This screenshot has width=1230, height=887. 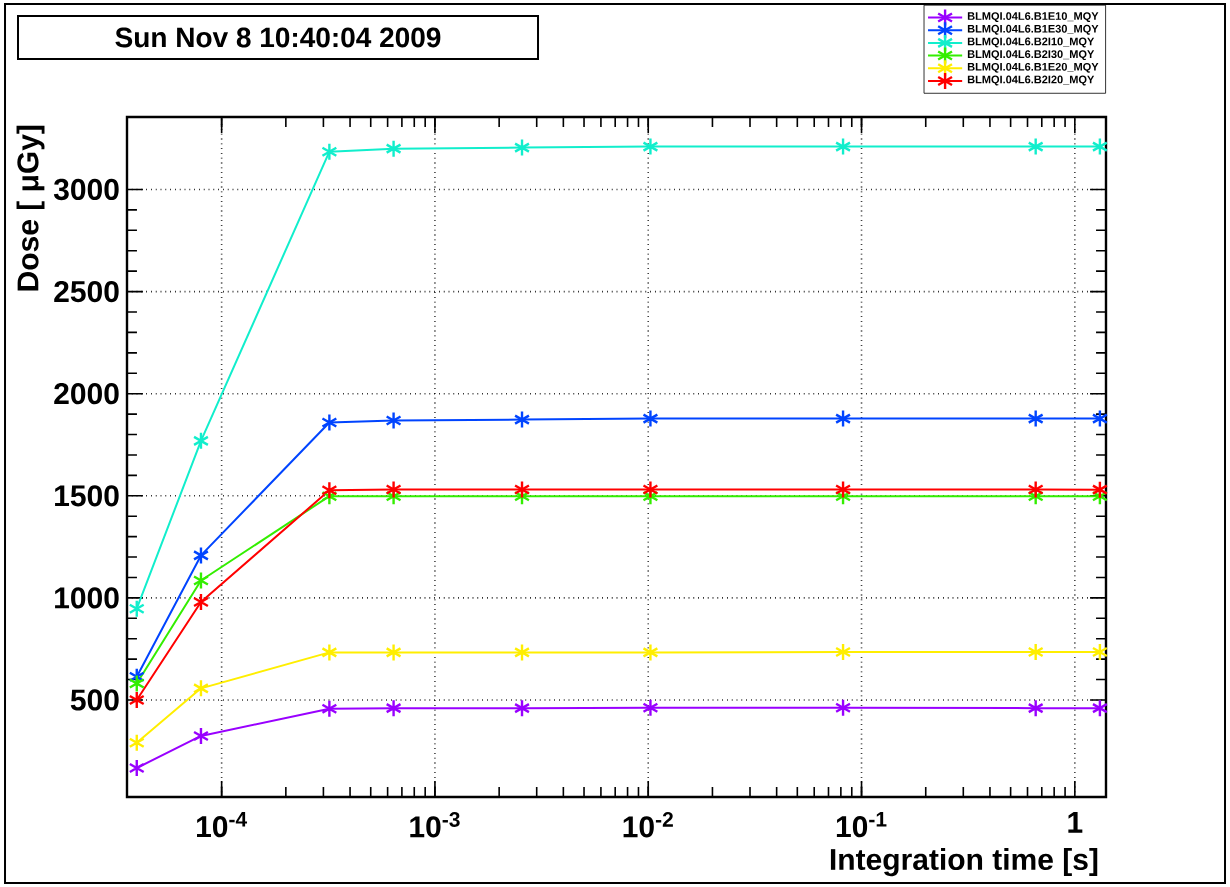 I want to click on x-tick-label: 1, so click(x=1075, y=822).